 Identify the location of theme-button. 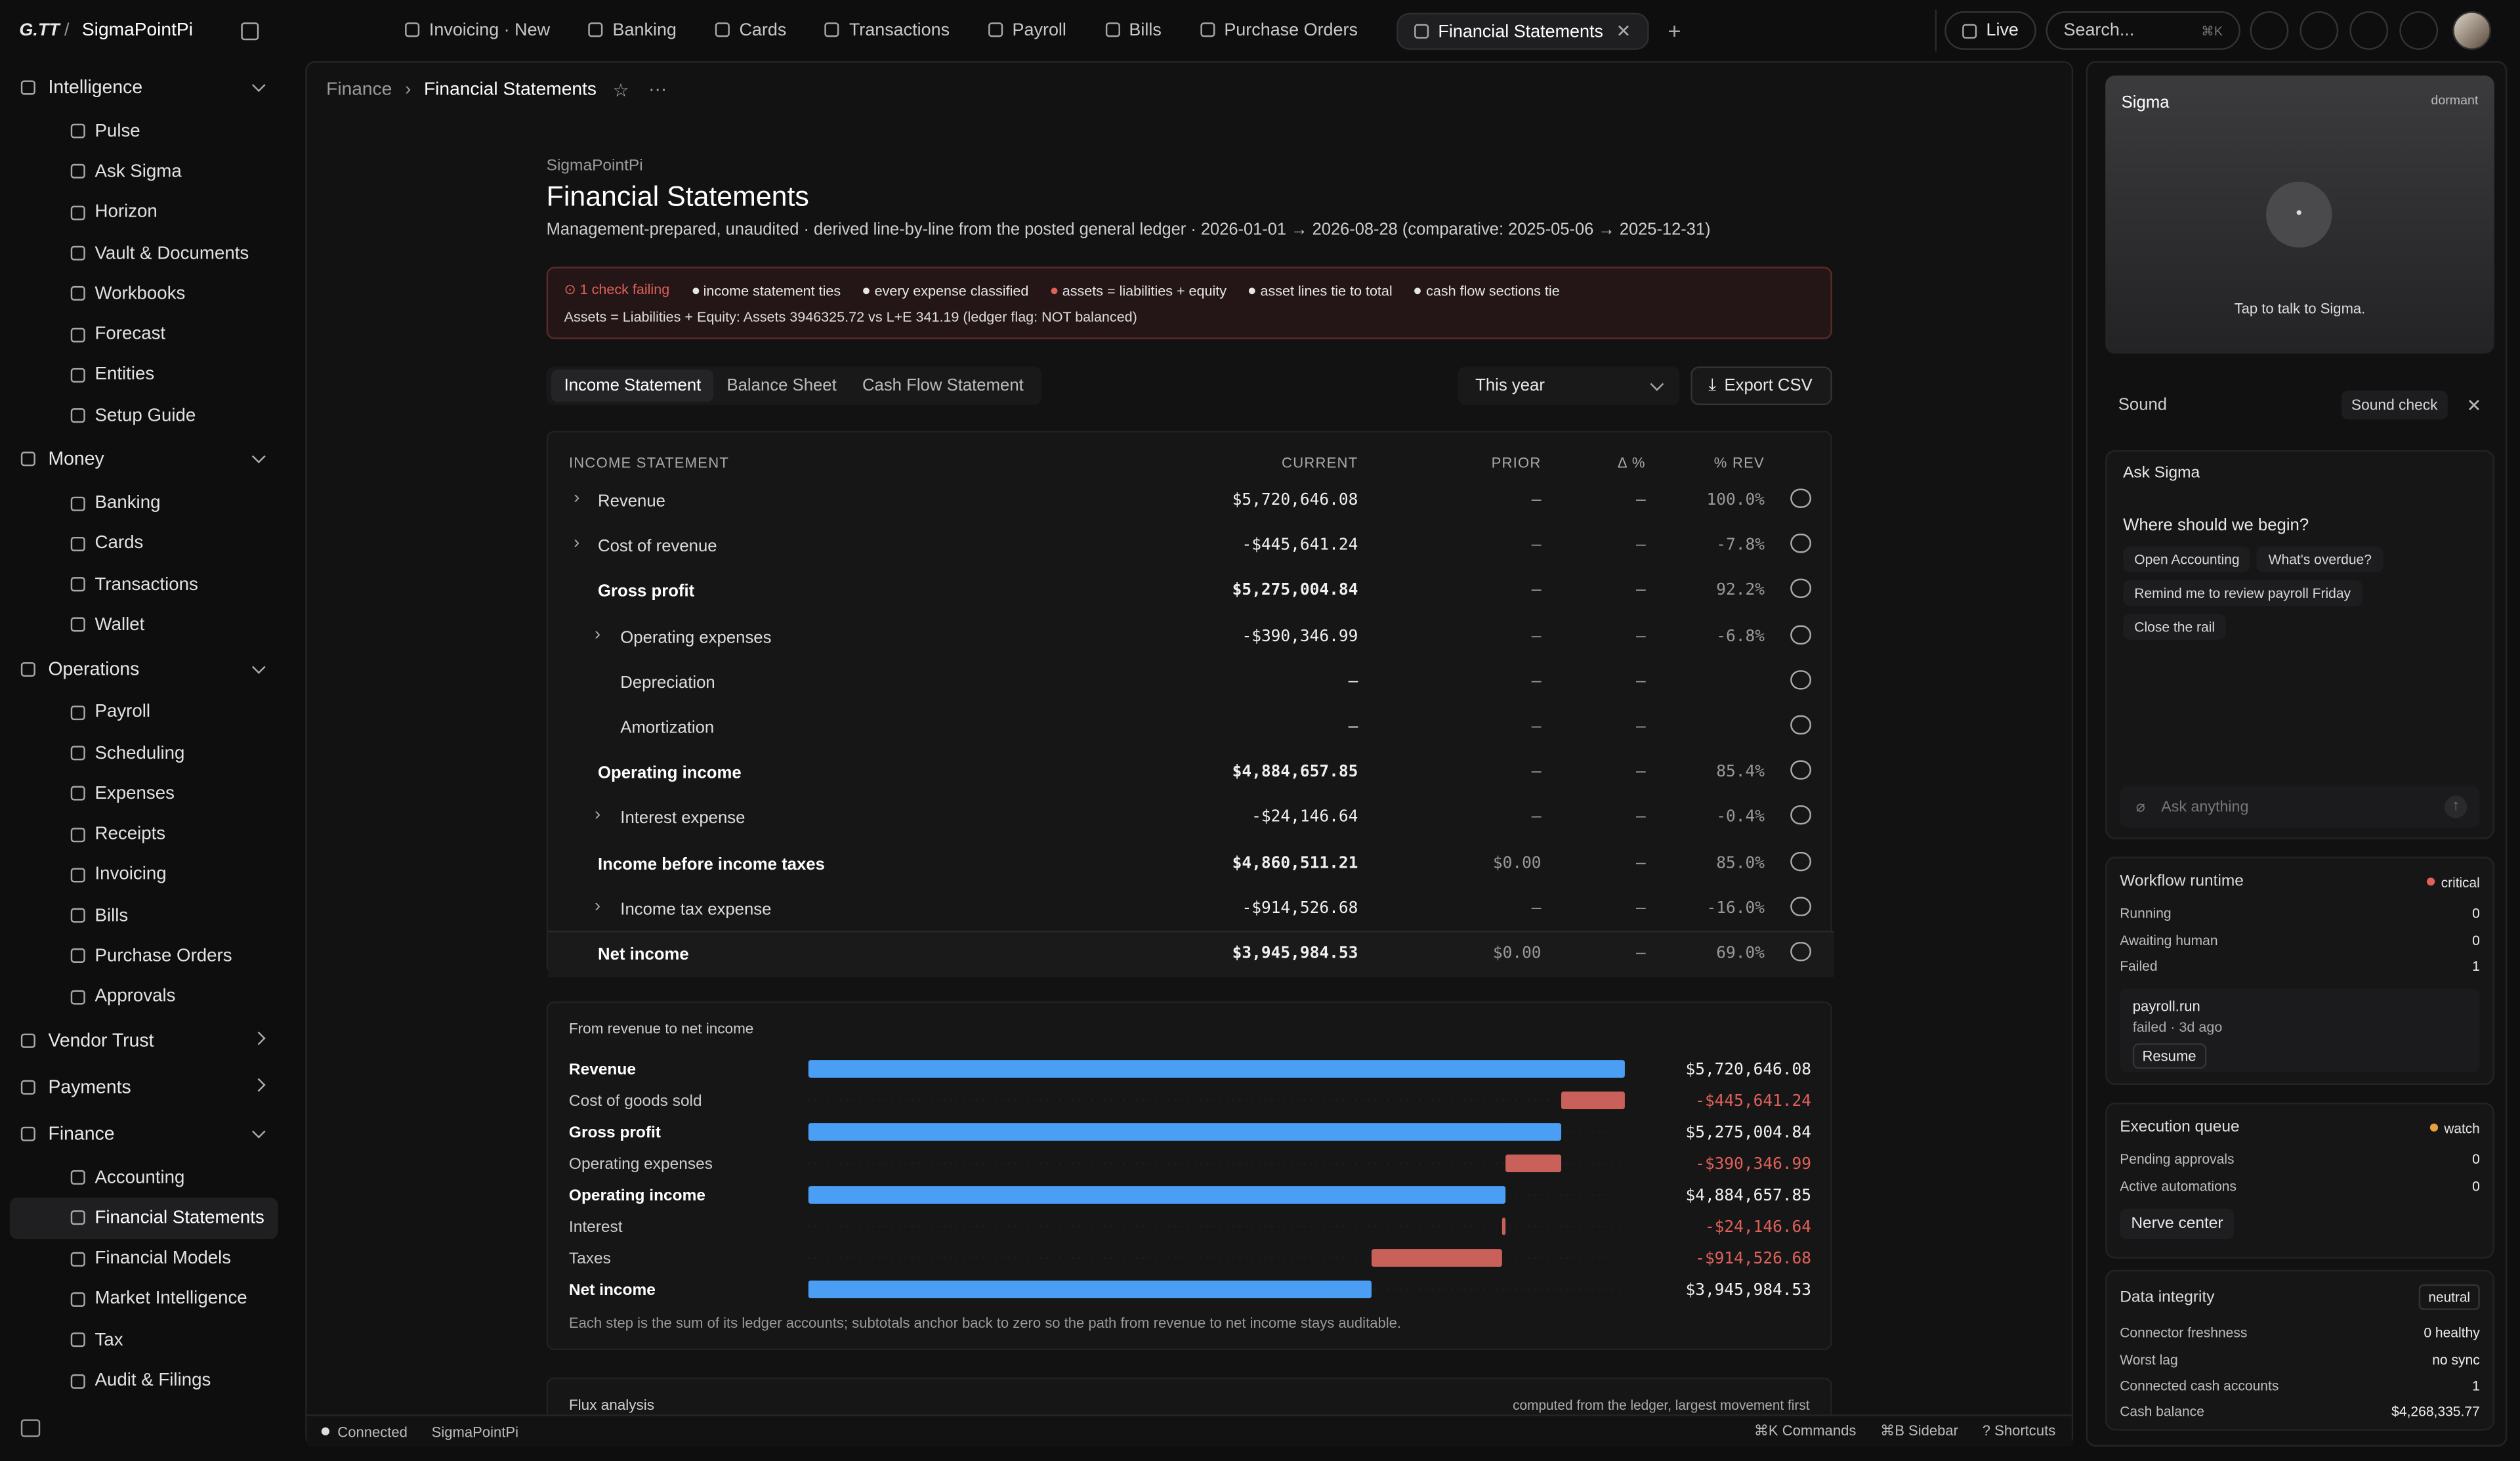
(2369, 30).